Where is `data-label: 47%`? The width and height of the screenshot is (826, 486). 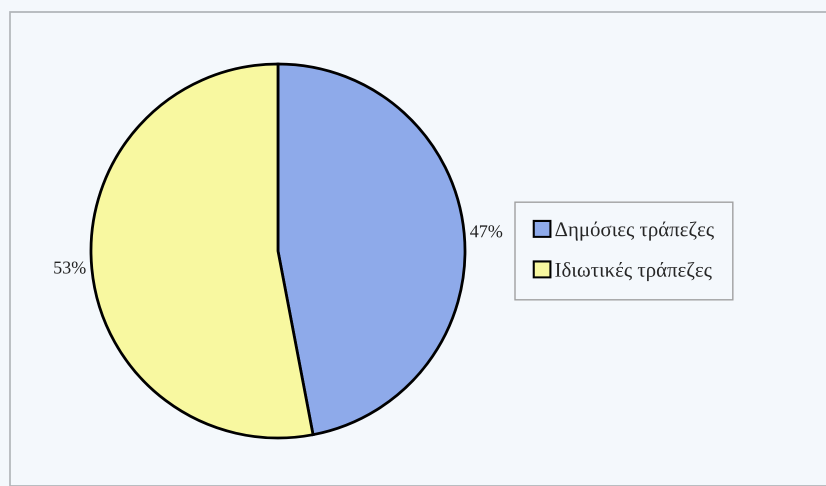 data-label: 47% is located at coordinates (486, 231).